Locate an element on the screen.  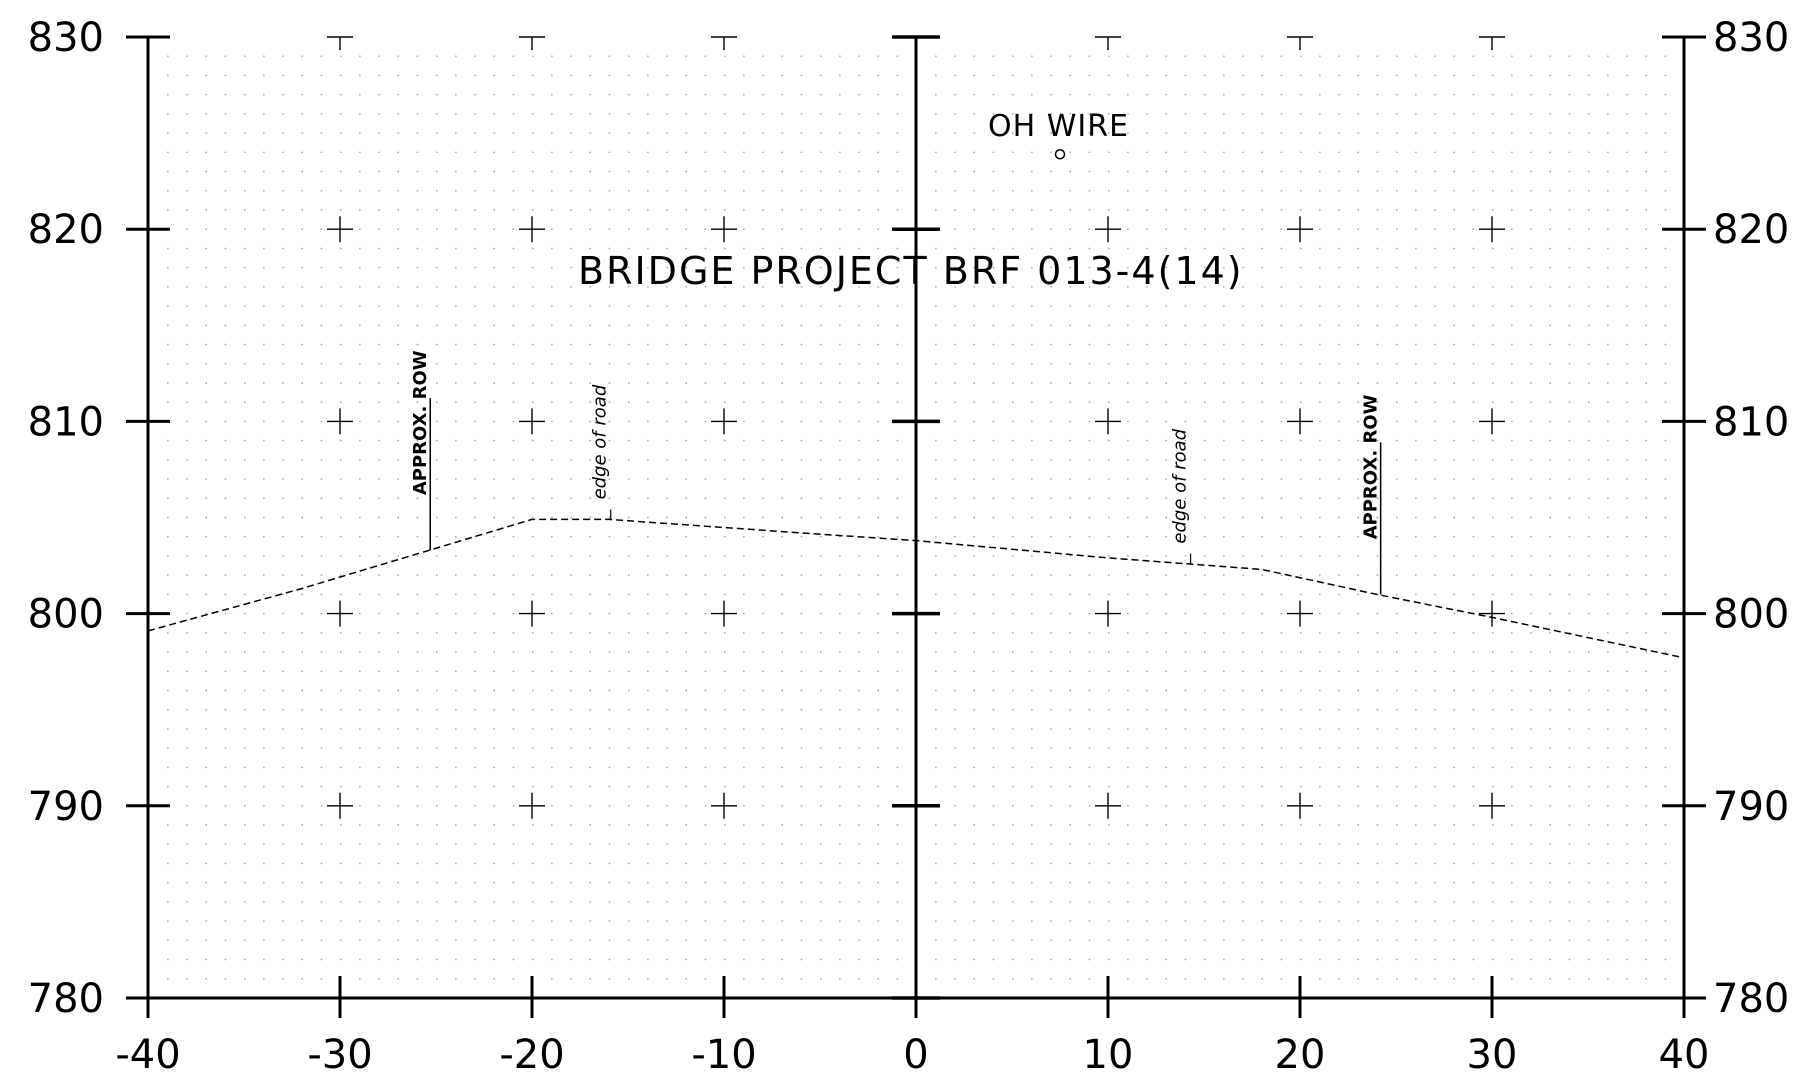
y-tick-label-right: 800 is located at coordinates (1751, 615).